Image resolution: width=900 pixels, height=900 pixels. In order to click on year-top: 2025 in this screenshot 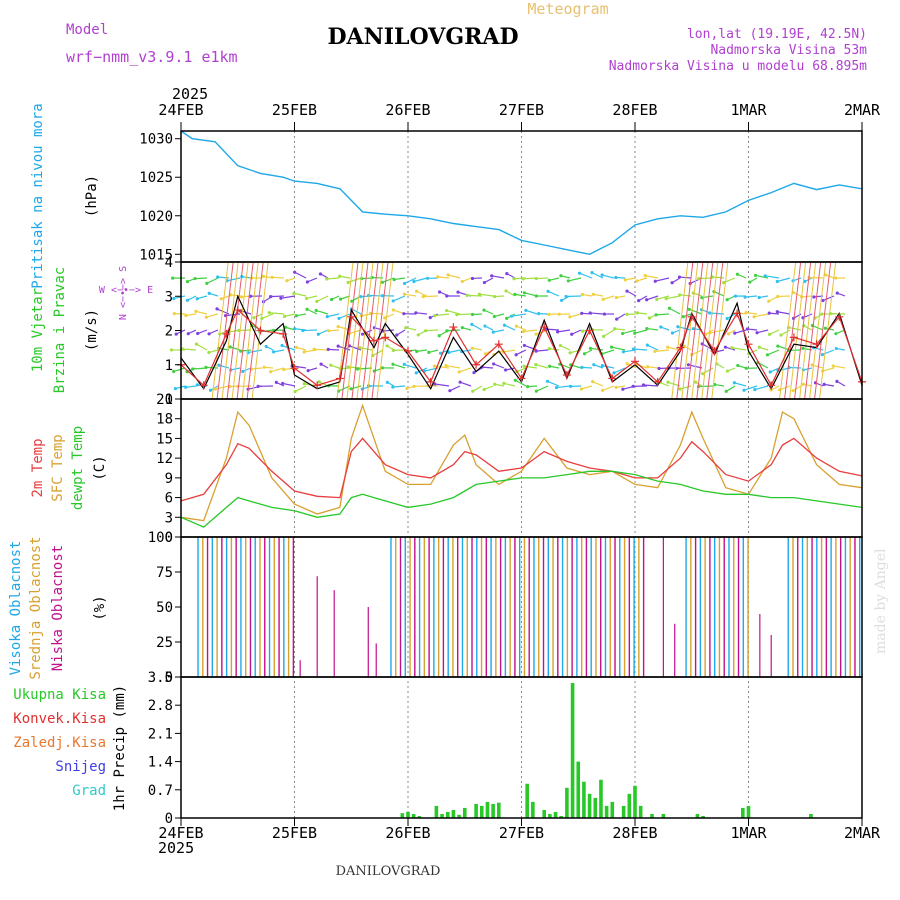, I will do `click(190, 94)`.